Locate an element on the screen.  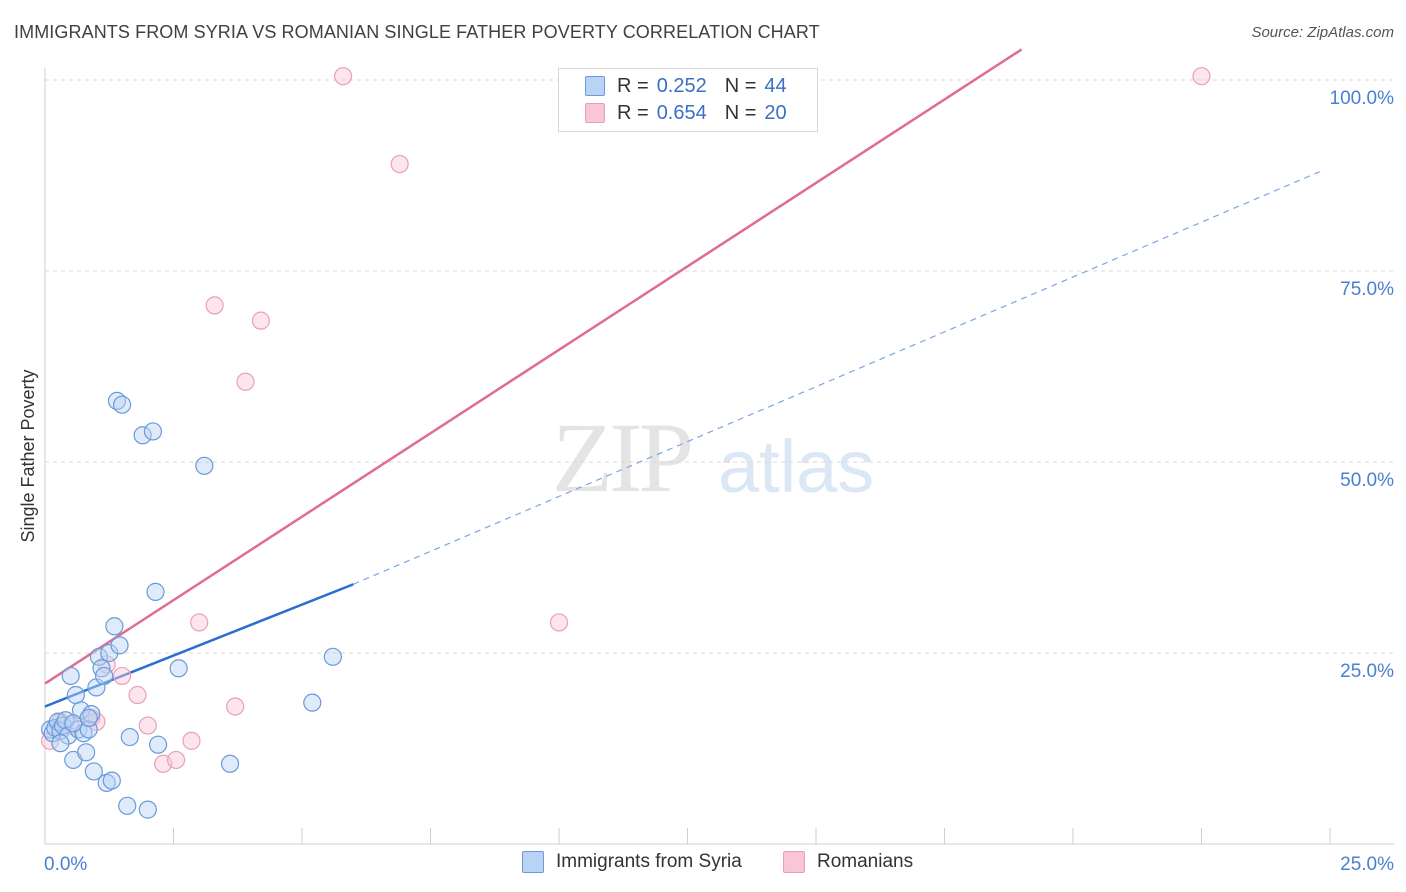
x-tick-label: 0.0% is located at coordinates (65, 864).